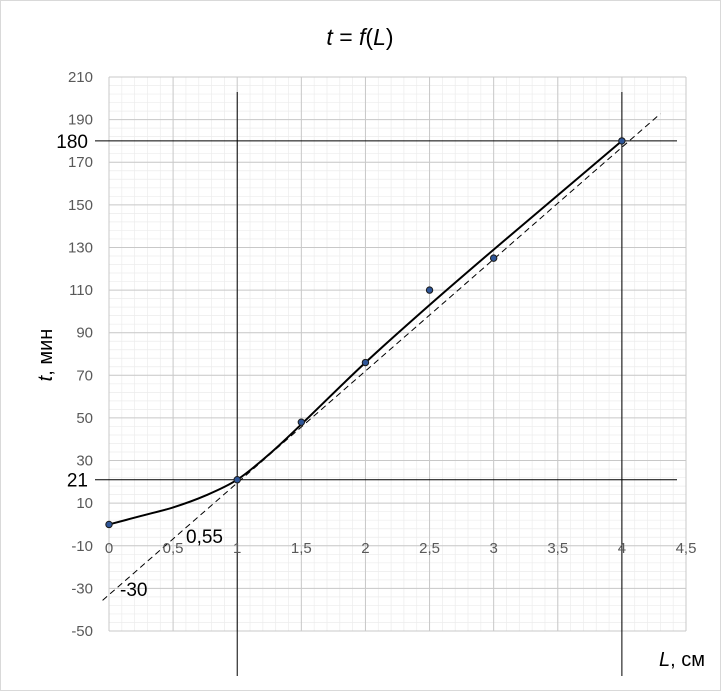 This screenshot has width=721, height=691. Describe the element at coordinates (80, 205) in the screenshot. I see `y-tick-label: 150` at that location.